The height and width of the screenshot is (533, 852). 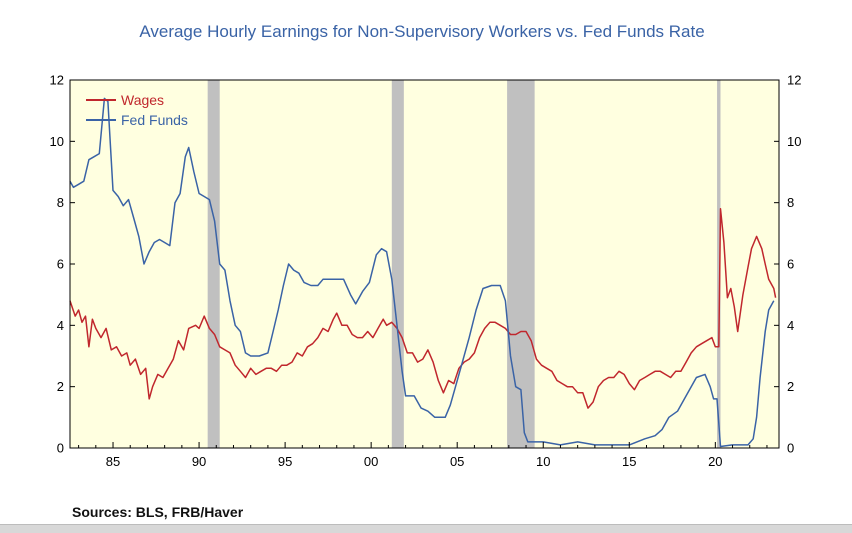 I want to click on x-tick-label: 00, so click(x=371, y=461).